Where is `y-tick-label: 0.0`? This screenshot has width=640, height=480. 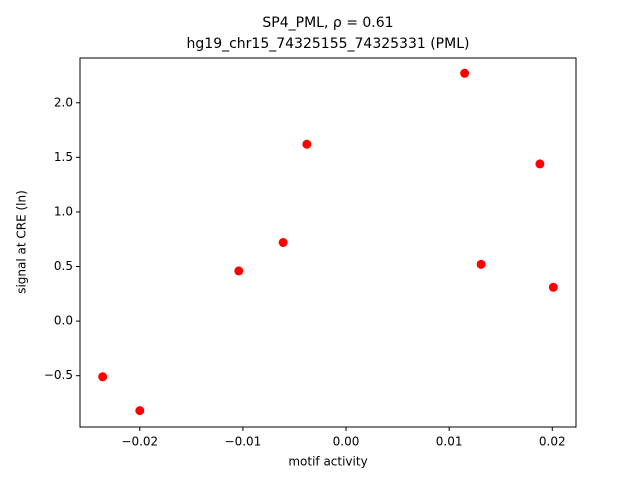
y-tick-label: 0.0 is located at coordinates (63, 321).